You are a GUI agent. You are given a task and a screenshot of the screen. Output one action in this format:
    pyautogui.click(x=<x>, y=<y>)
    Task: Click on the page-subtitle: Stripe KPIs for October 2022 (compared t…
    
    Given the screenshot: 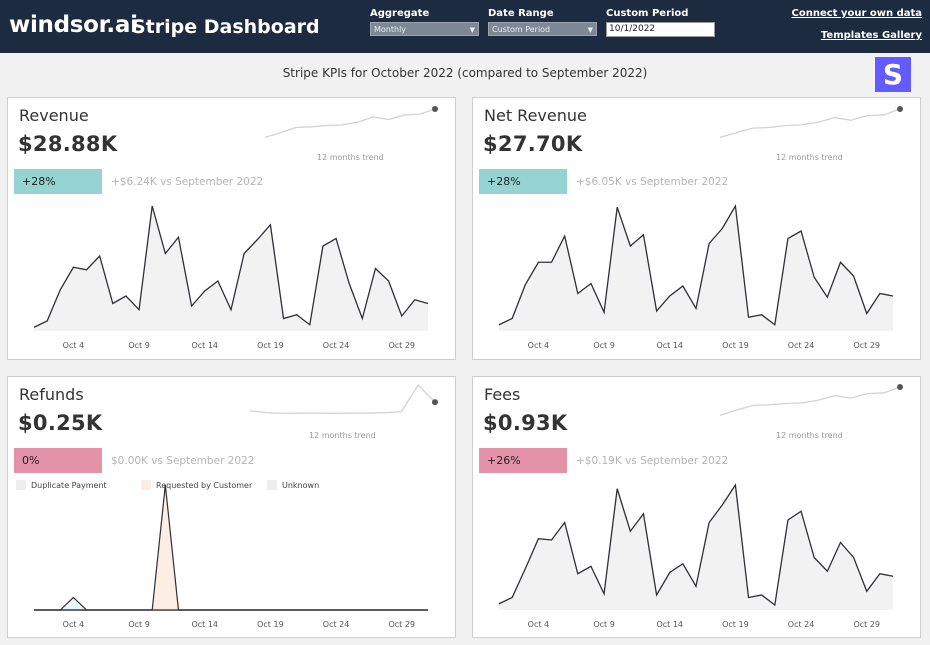 What is the action you would take?
    pyautogui.click(x=465, y=73)
    